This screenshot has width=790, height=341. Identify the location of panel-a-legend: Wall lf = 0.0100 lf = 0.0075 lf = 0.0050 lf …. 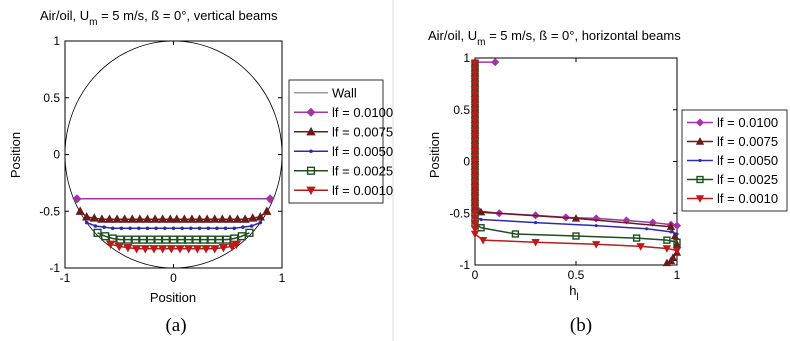
(340, 141).